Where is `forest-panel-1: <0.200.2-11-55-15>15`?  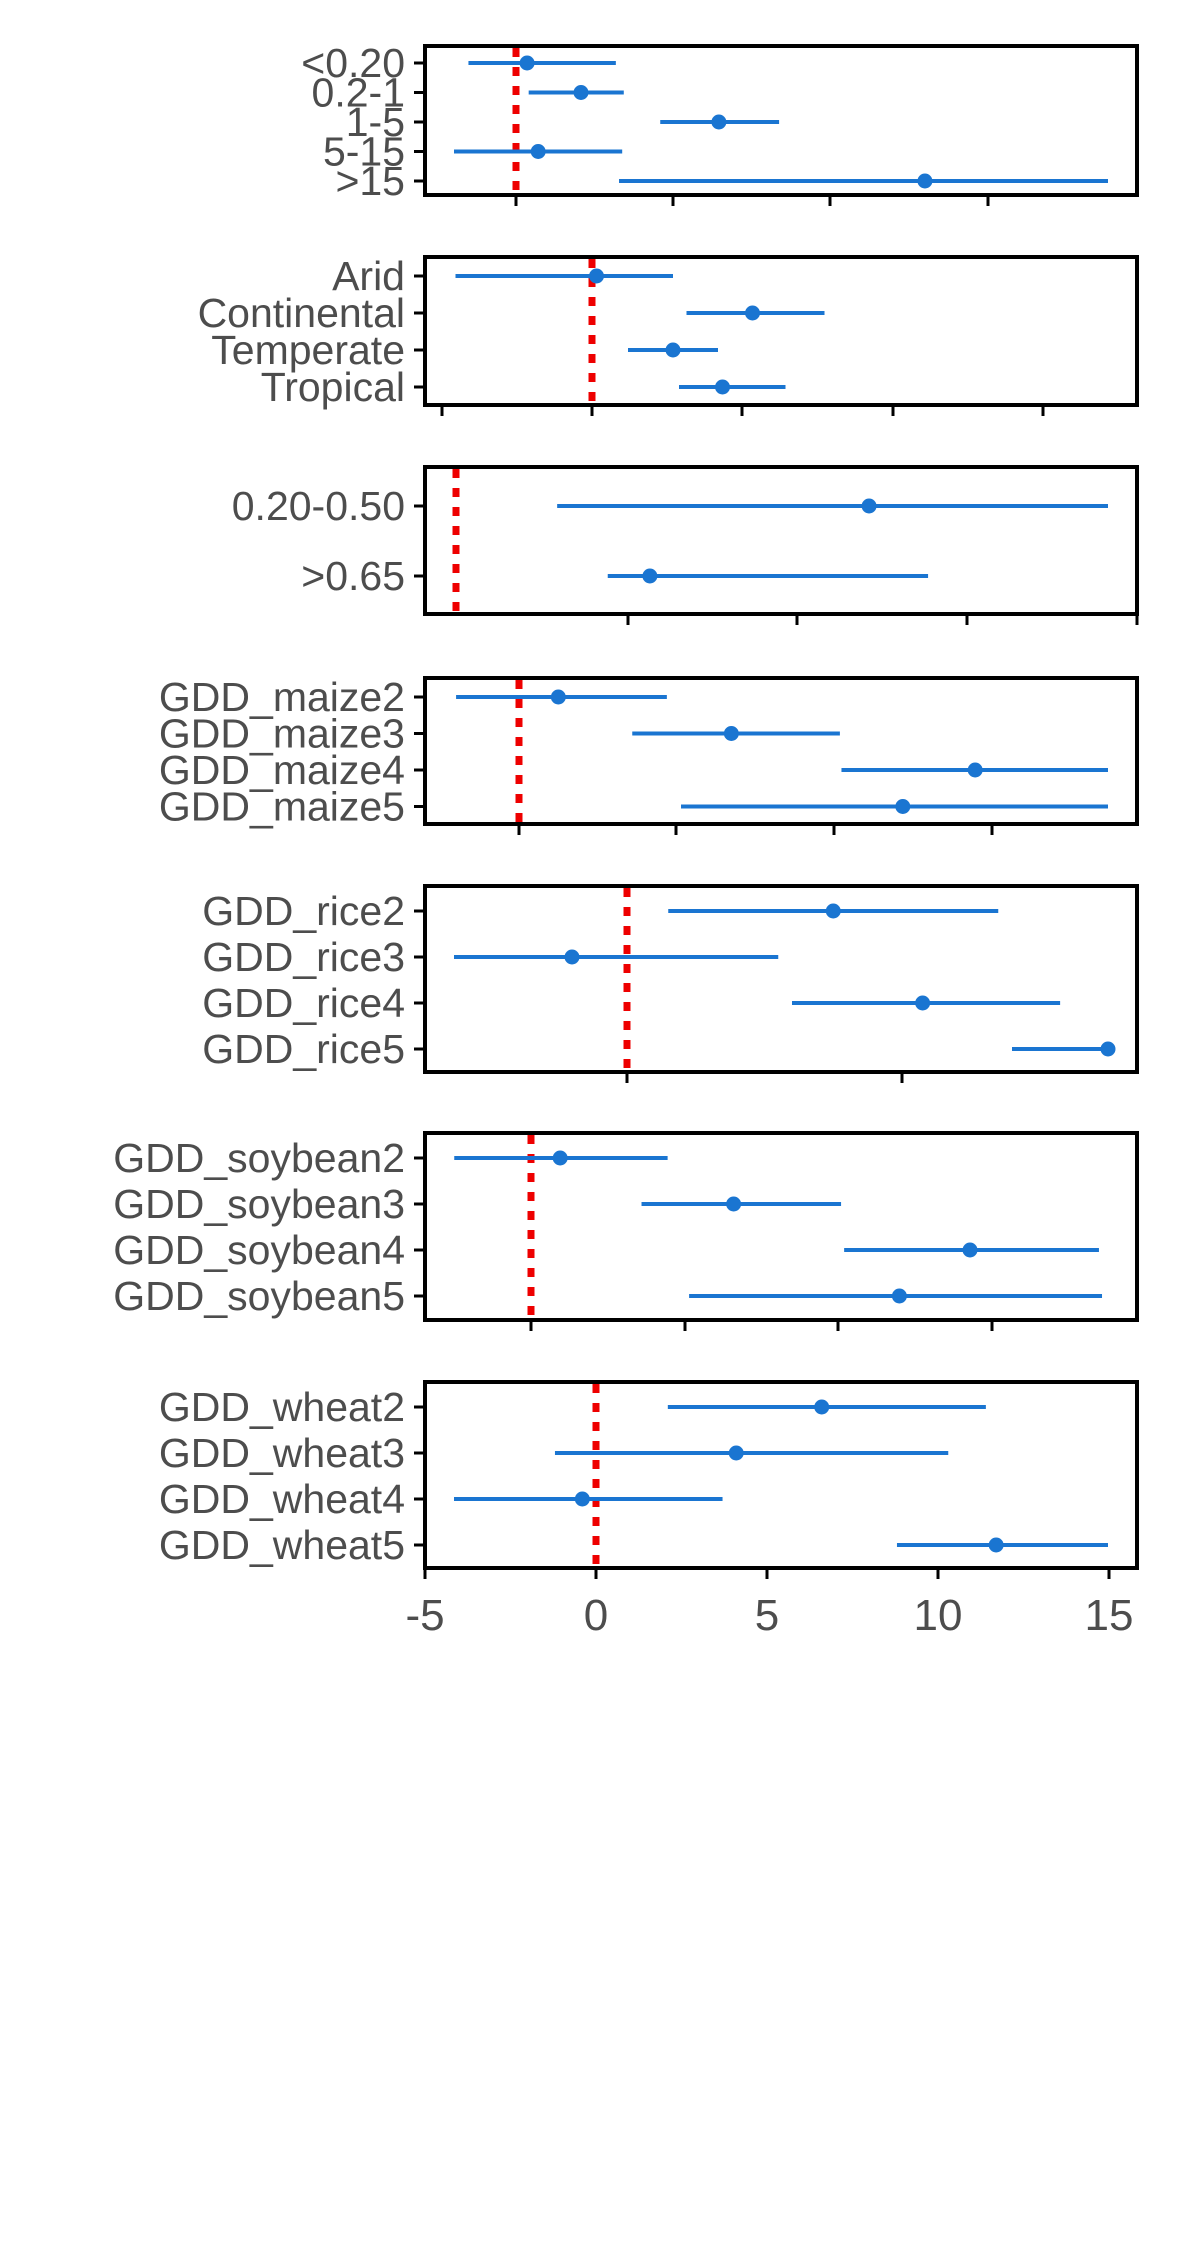
forest-panel-1: <0.200.2-11-55-15>15 is located at coordinates (720, 123).